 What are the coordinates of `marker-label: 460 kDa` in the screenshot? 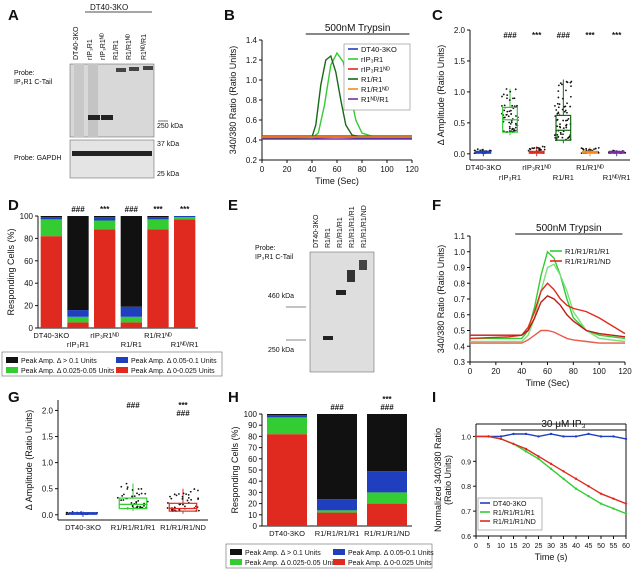 It's located at (281, 296).